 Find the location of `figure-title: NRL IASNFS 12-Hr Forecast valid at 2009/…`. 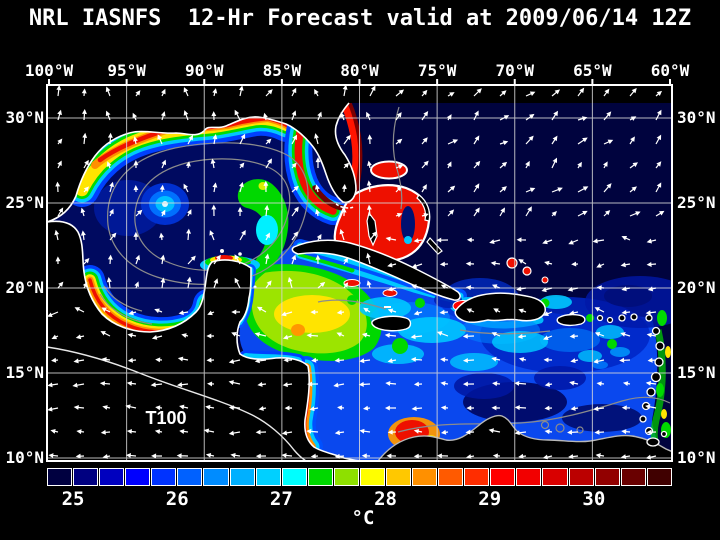

figure-title: NRL IASNFS 12-Hr Forecast valid at 2009/… is located at coordinates (360, 18).